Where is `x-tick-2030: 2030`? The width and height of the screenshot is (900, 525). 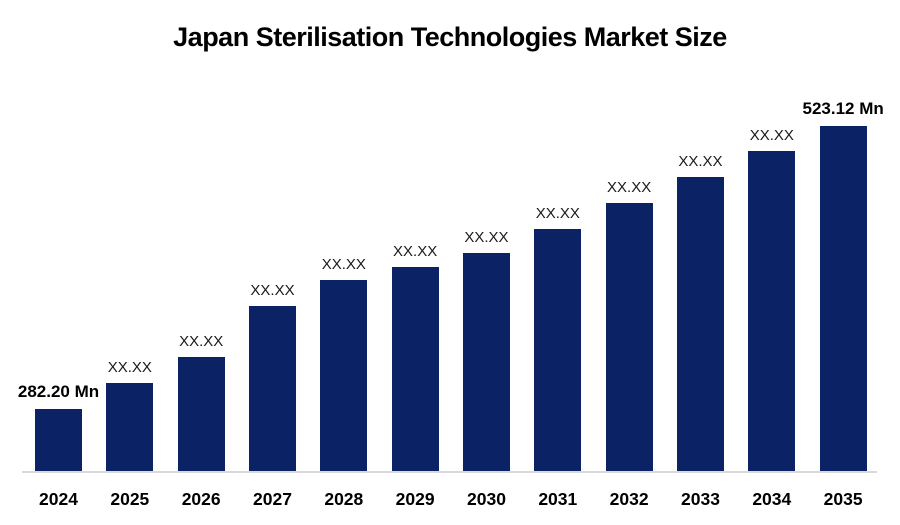 x-tick-2030: 2030 is located at coordinates (486, 499).